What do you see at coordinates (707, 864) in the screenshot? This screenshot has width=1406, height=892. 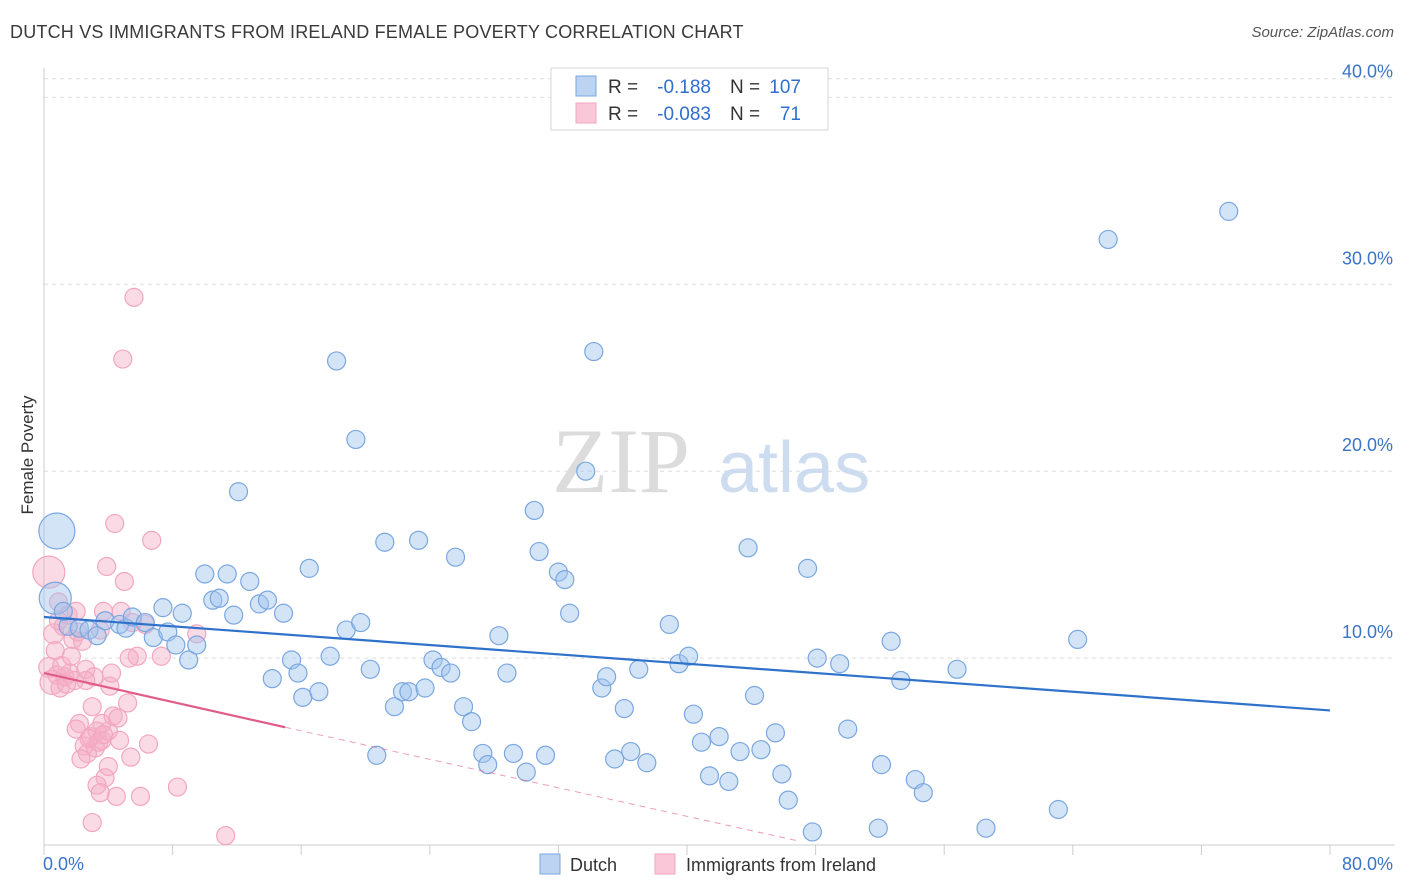 I see `series-legend: Dutch Immigrants from Ireland` at bounding box center [707, 864].